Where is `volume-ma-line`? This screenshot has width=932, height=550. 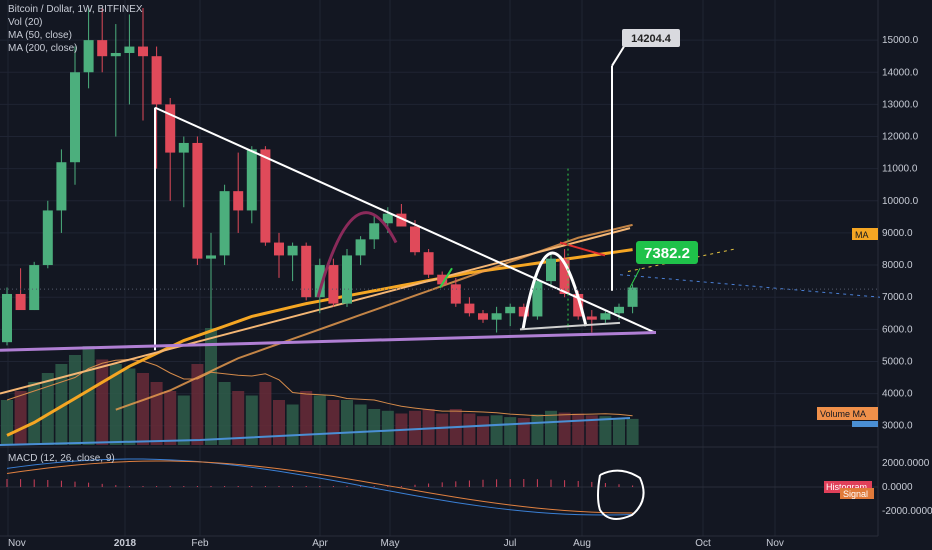 volume-ma-line is located at coordinates (319, 387).